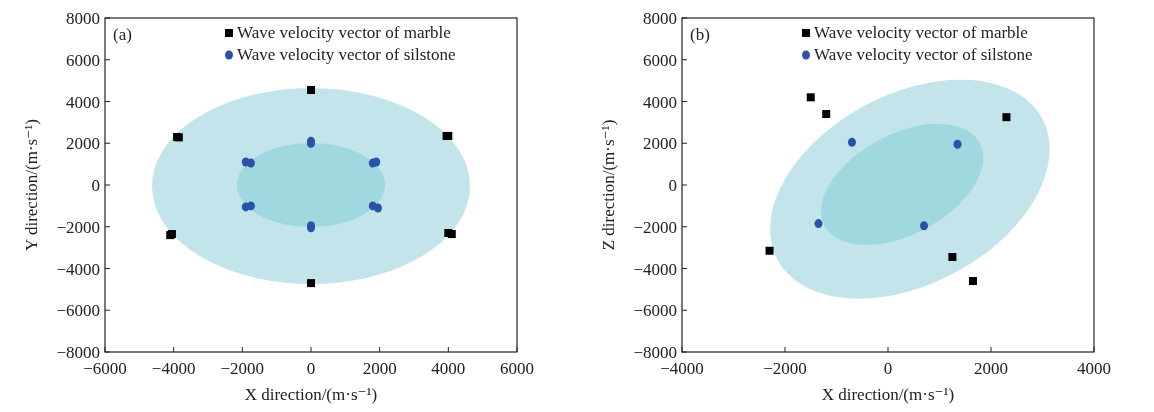 This screenshot has width=1154, height=412. Describe the element at coordinates (31, 185) in the screenshot. I see `y-axis-title: Y direction/(m·s⁻¹)` at that location.